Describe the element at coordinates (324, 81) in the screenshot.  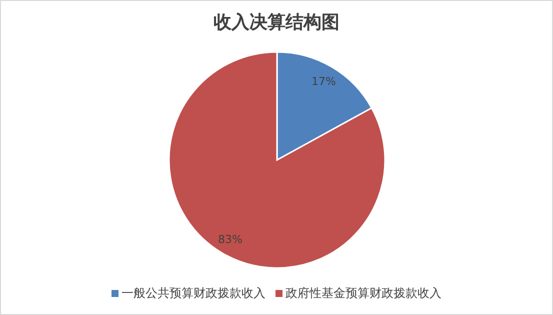
I see `data-label: 17%` at that location.